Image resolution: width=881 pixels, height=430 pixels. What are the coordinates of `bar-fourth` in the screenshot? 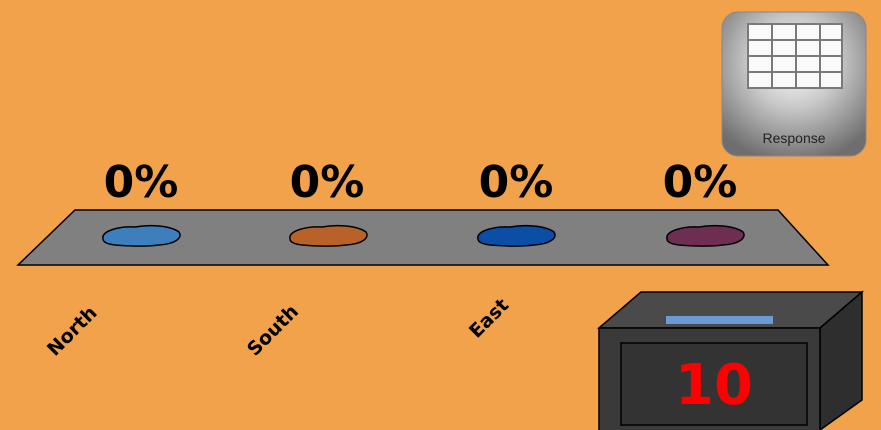 It's located at (705, 235).